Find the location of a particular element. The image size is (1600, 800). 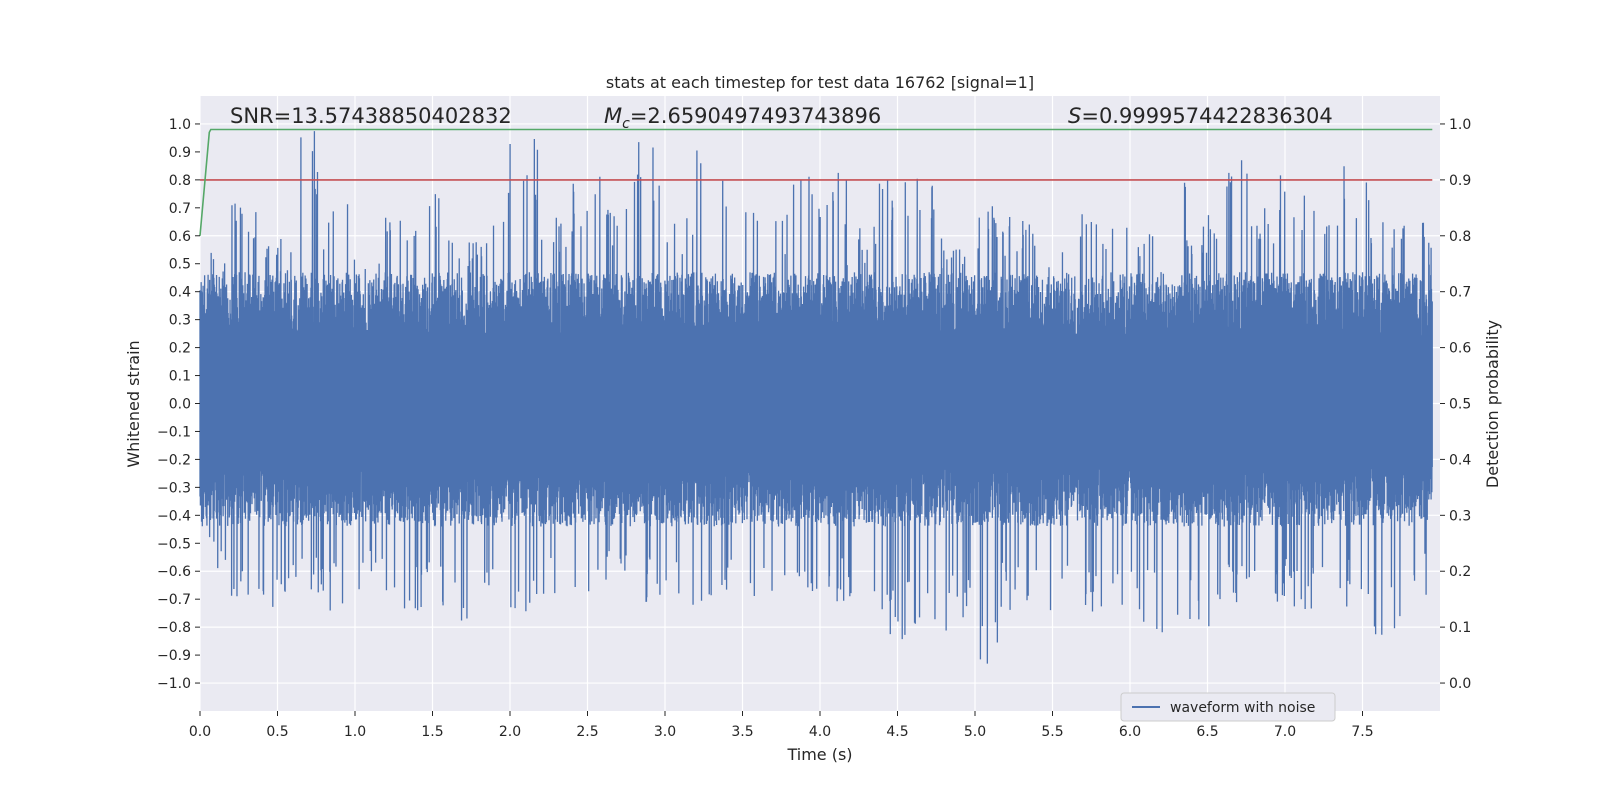

x-tick-label: 6.0 is located at coordinates (1130, 732).